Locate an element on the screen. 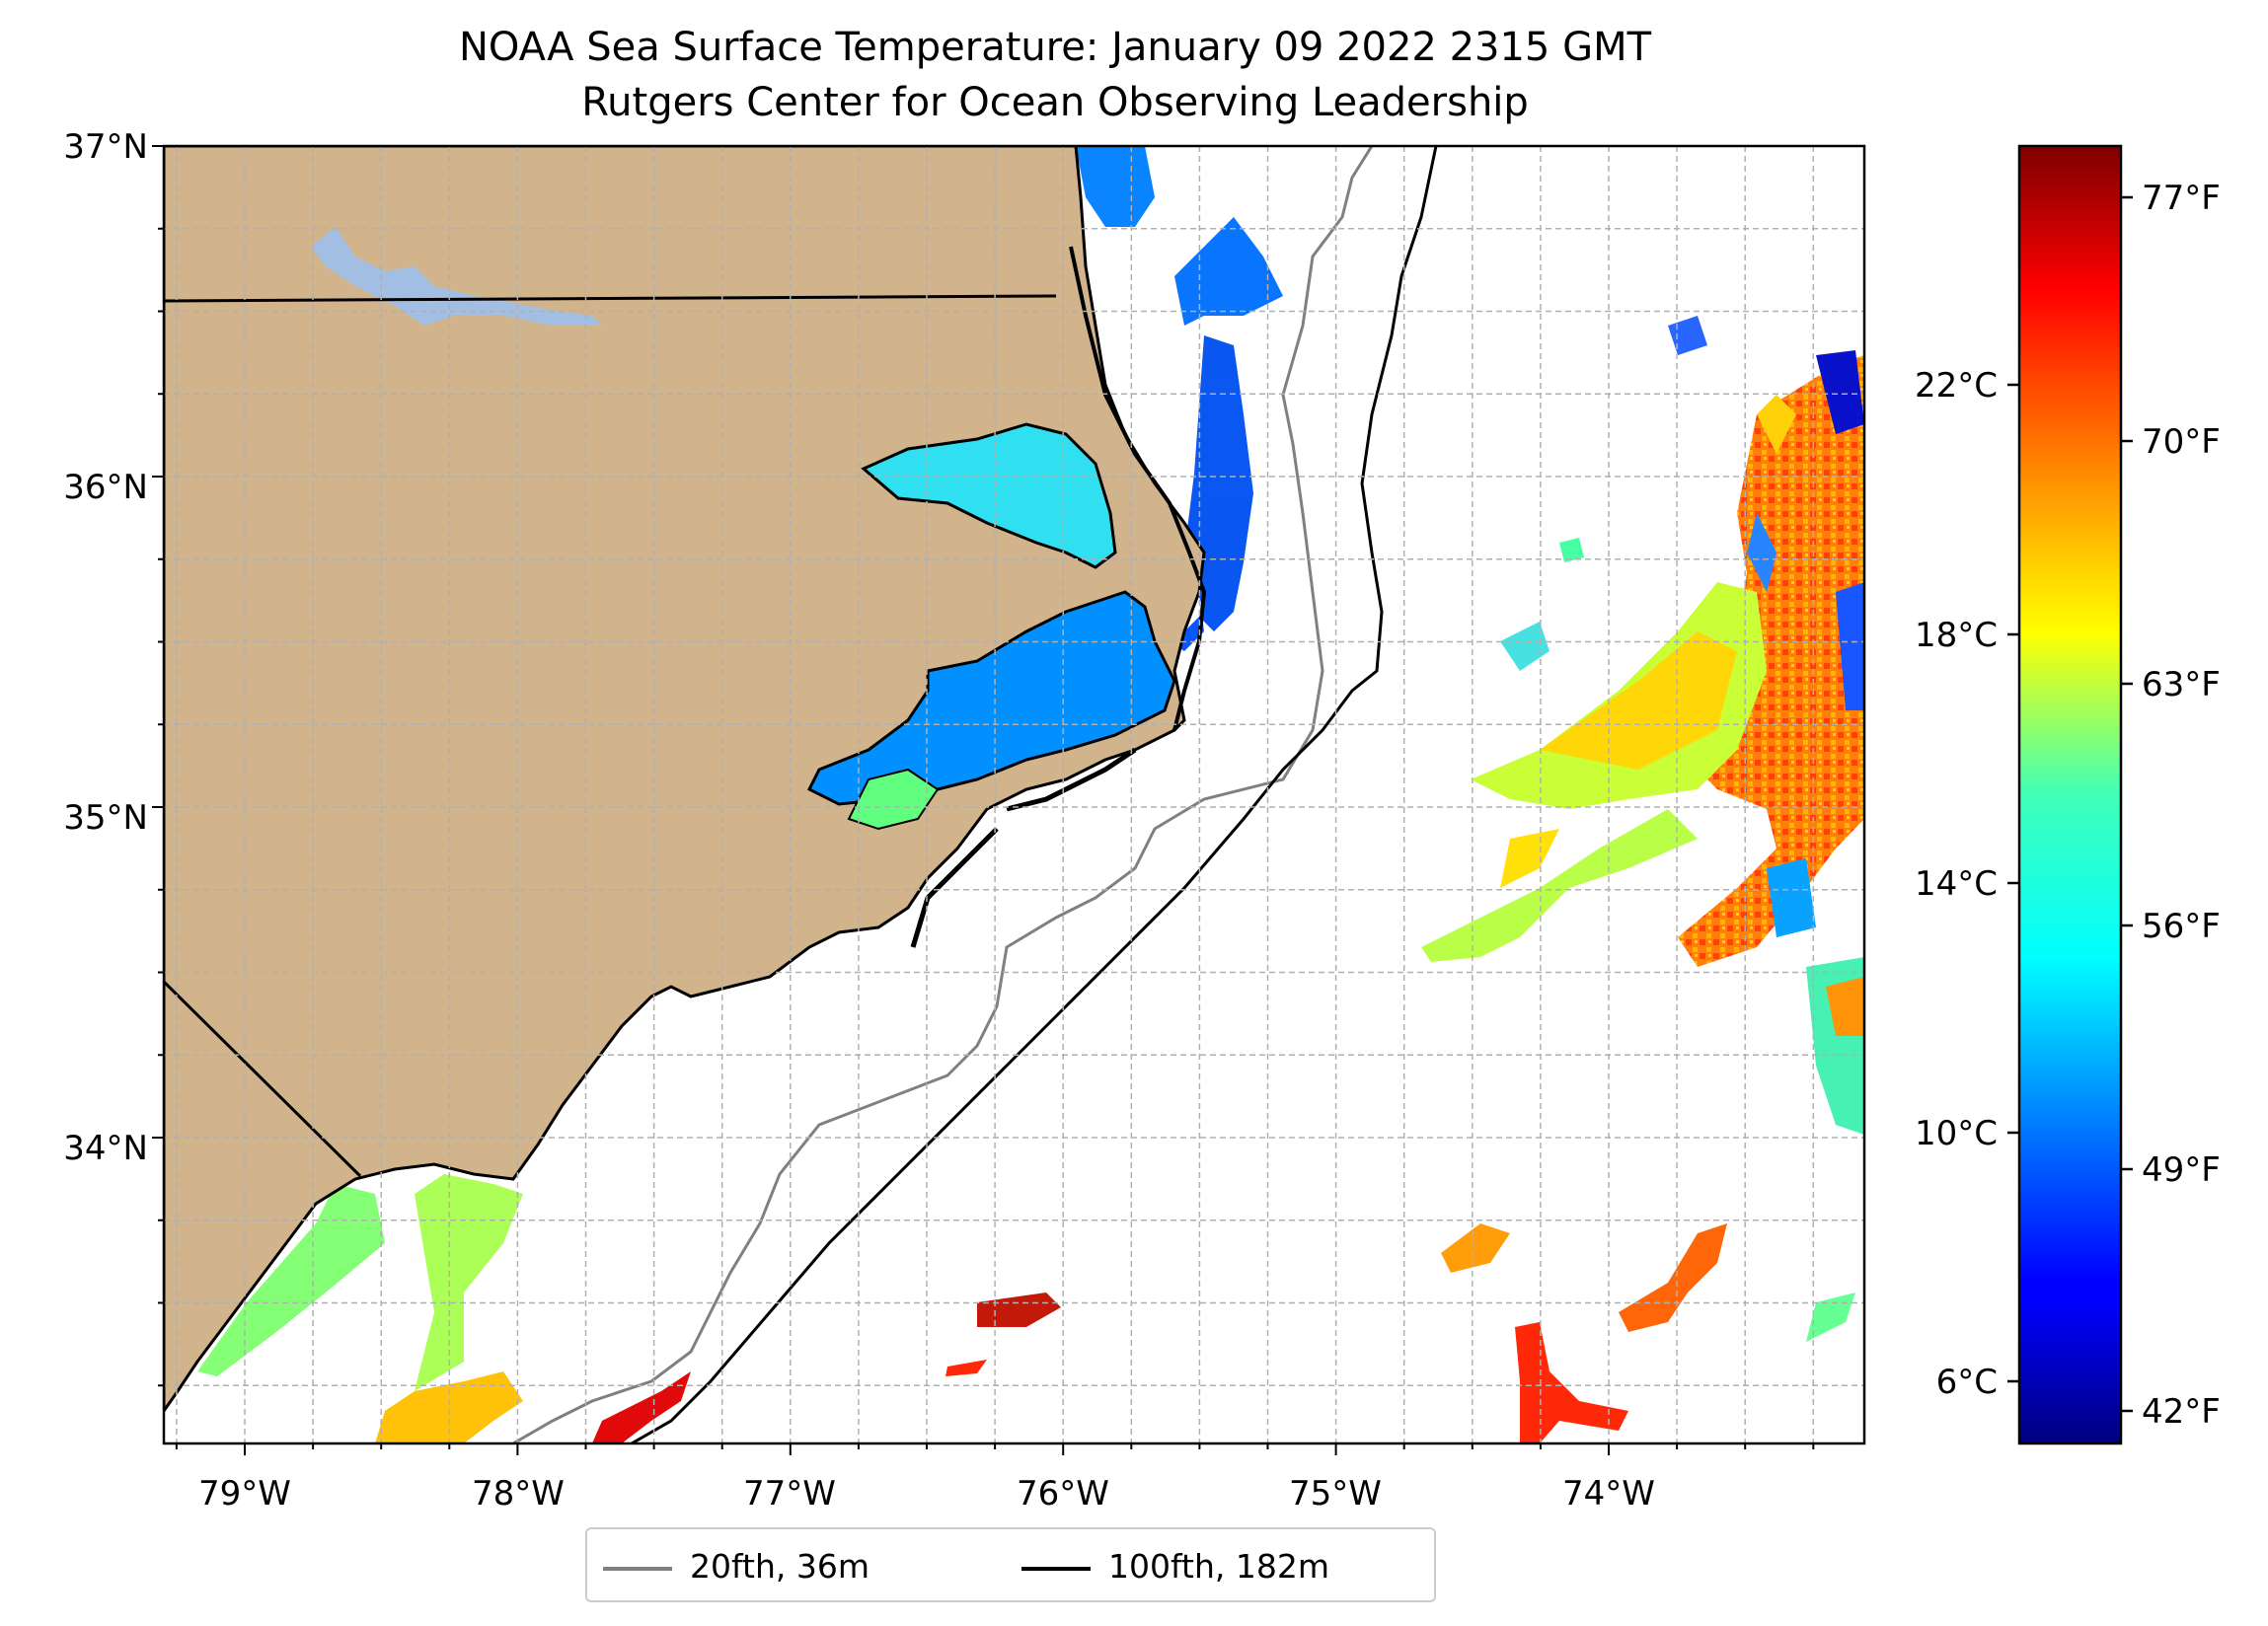 Image resolution: width=2268 pixels, height=1626 pixels. colorbar-fahrenheit-label: 56°F is located at coordinates (2182, 926).